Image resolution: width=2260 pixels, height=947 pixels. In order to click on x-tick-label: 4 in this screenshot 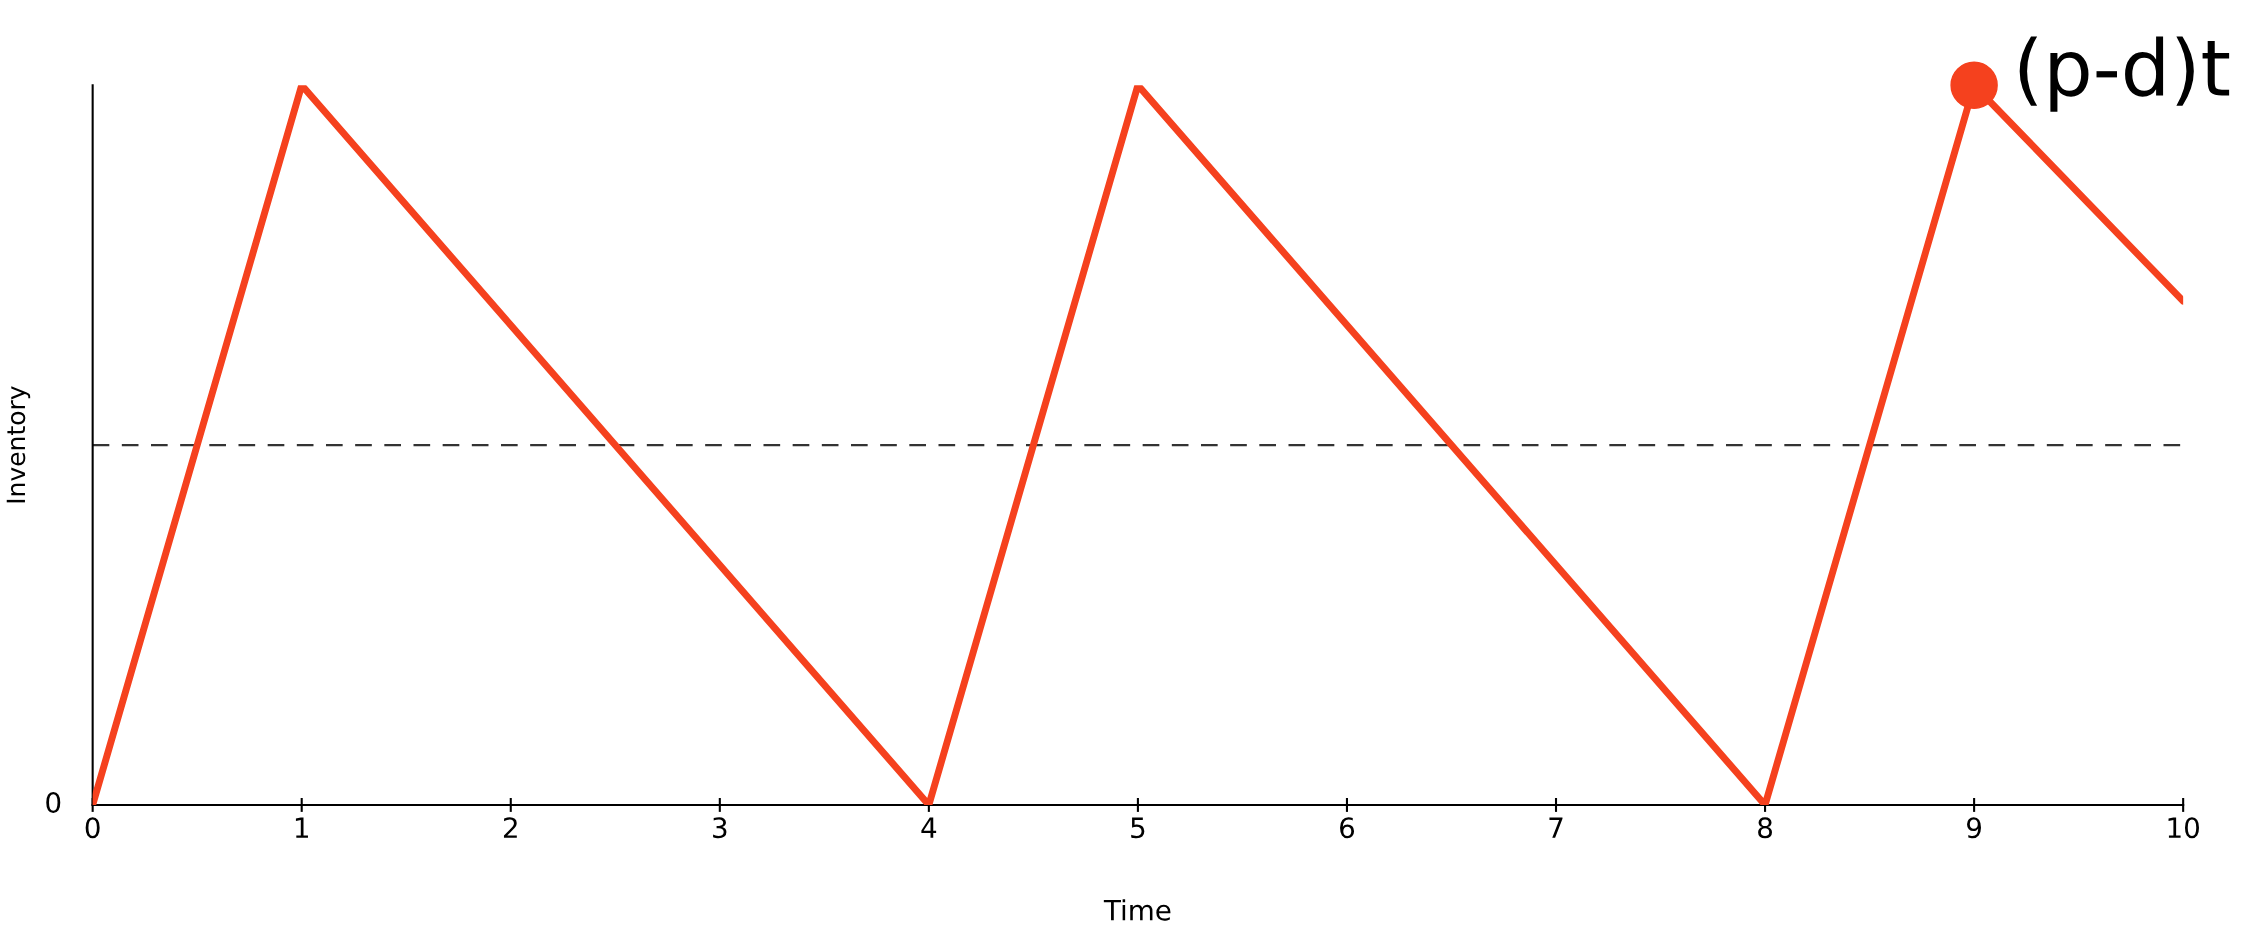, I will do `click(929, 827)`.